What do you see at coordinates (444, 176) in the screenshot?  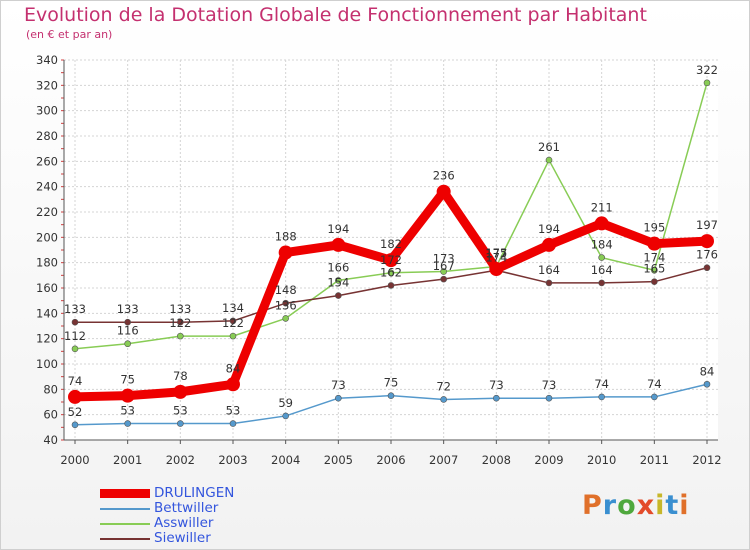 I see `data-label-drulingen: 236` at bounding box center [444, 176].